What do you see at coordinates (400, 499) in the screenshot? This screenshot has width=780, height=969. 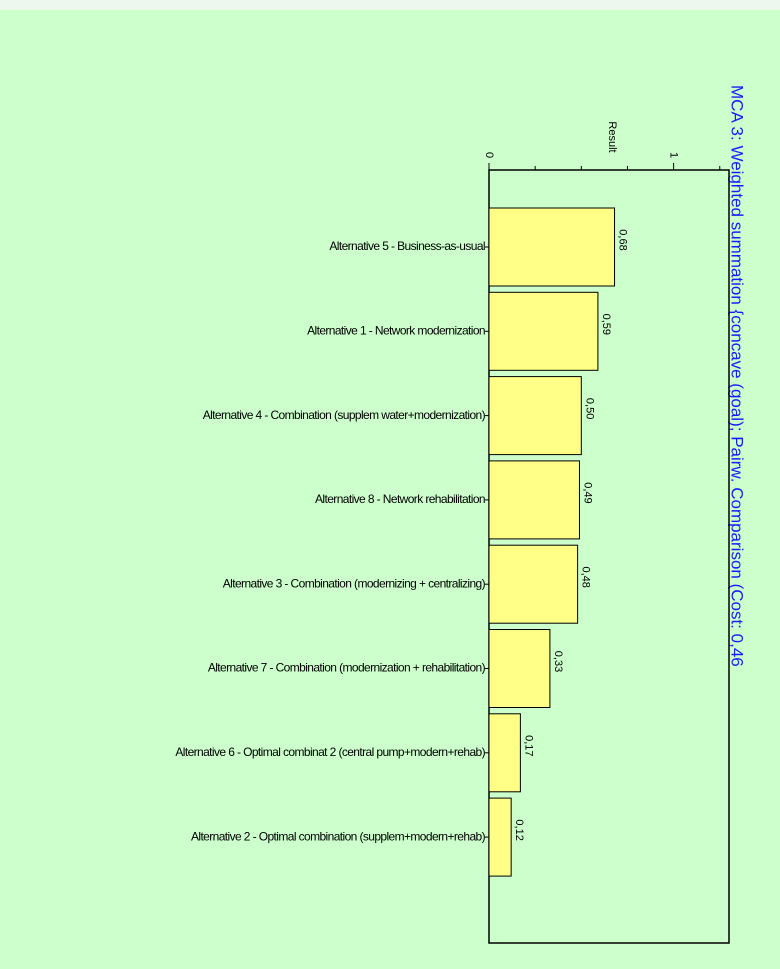 I see `y-tick-label: Alternative 8 - Network rehabilitation` at bounding box center [400, 499].